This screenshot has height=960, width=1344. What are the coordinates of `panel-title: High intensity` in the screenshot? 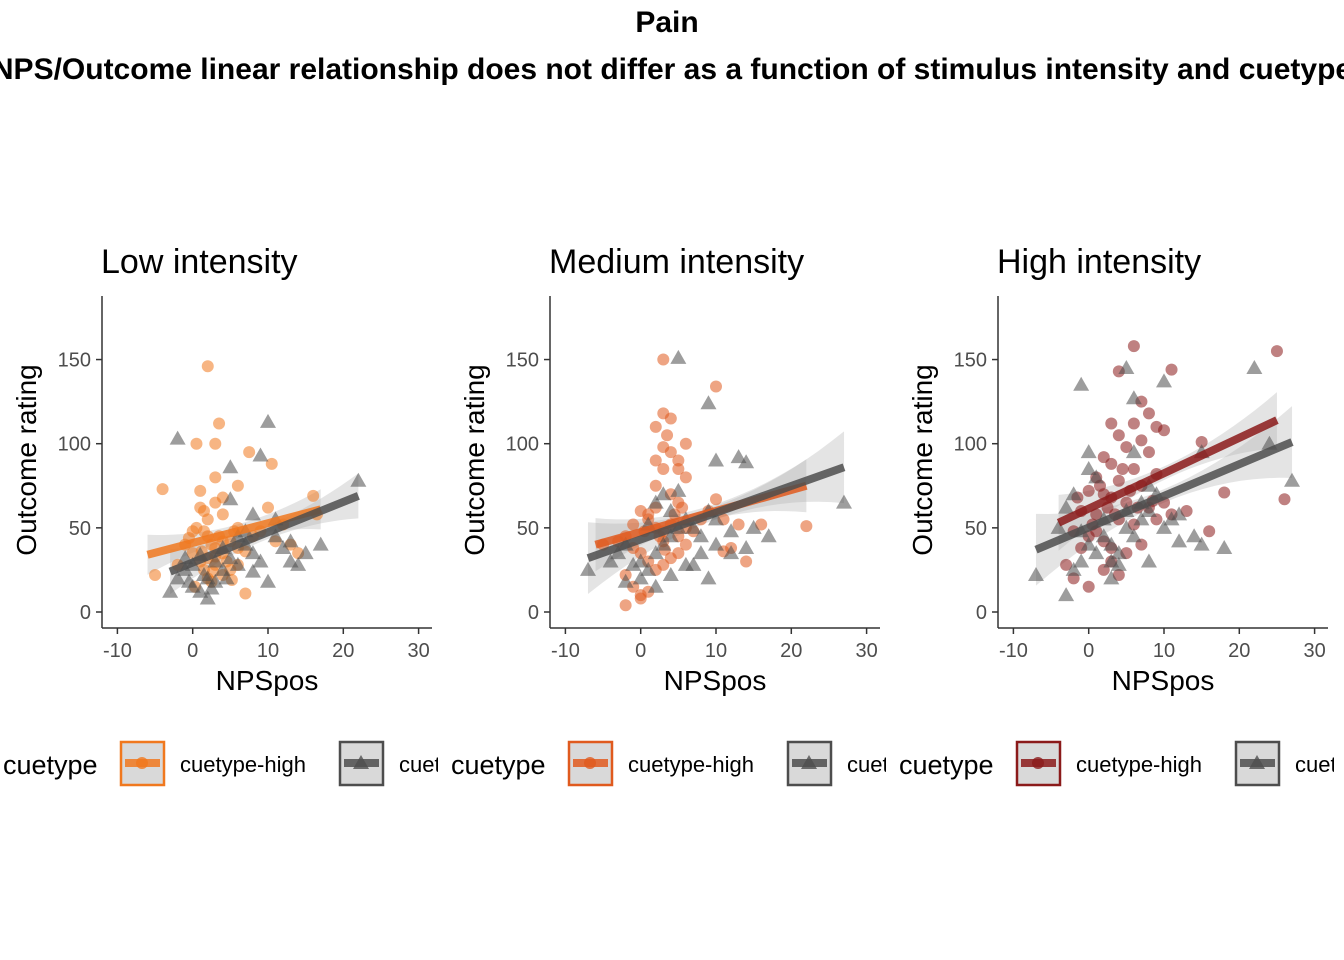 It's located at (1099, 262).